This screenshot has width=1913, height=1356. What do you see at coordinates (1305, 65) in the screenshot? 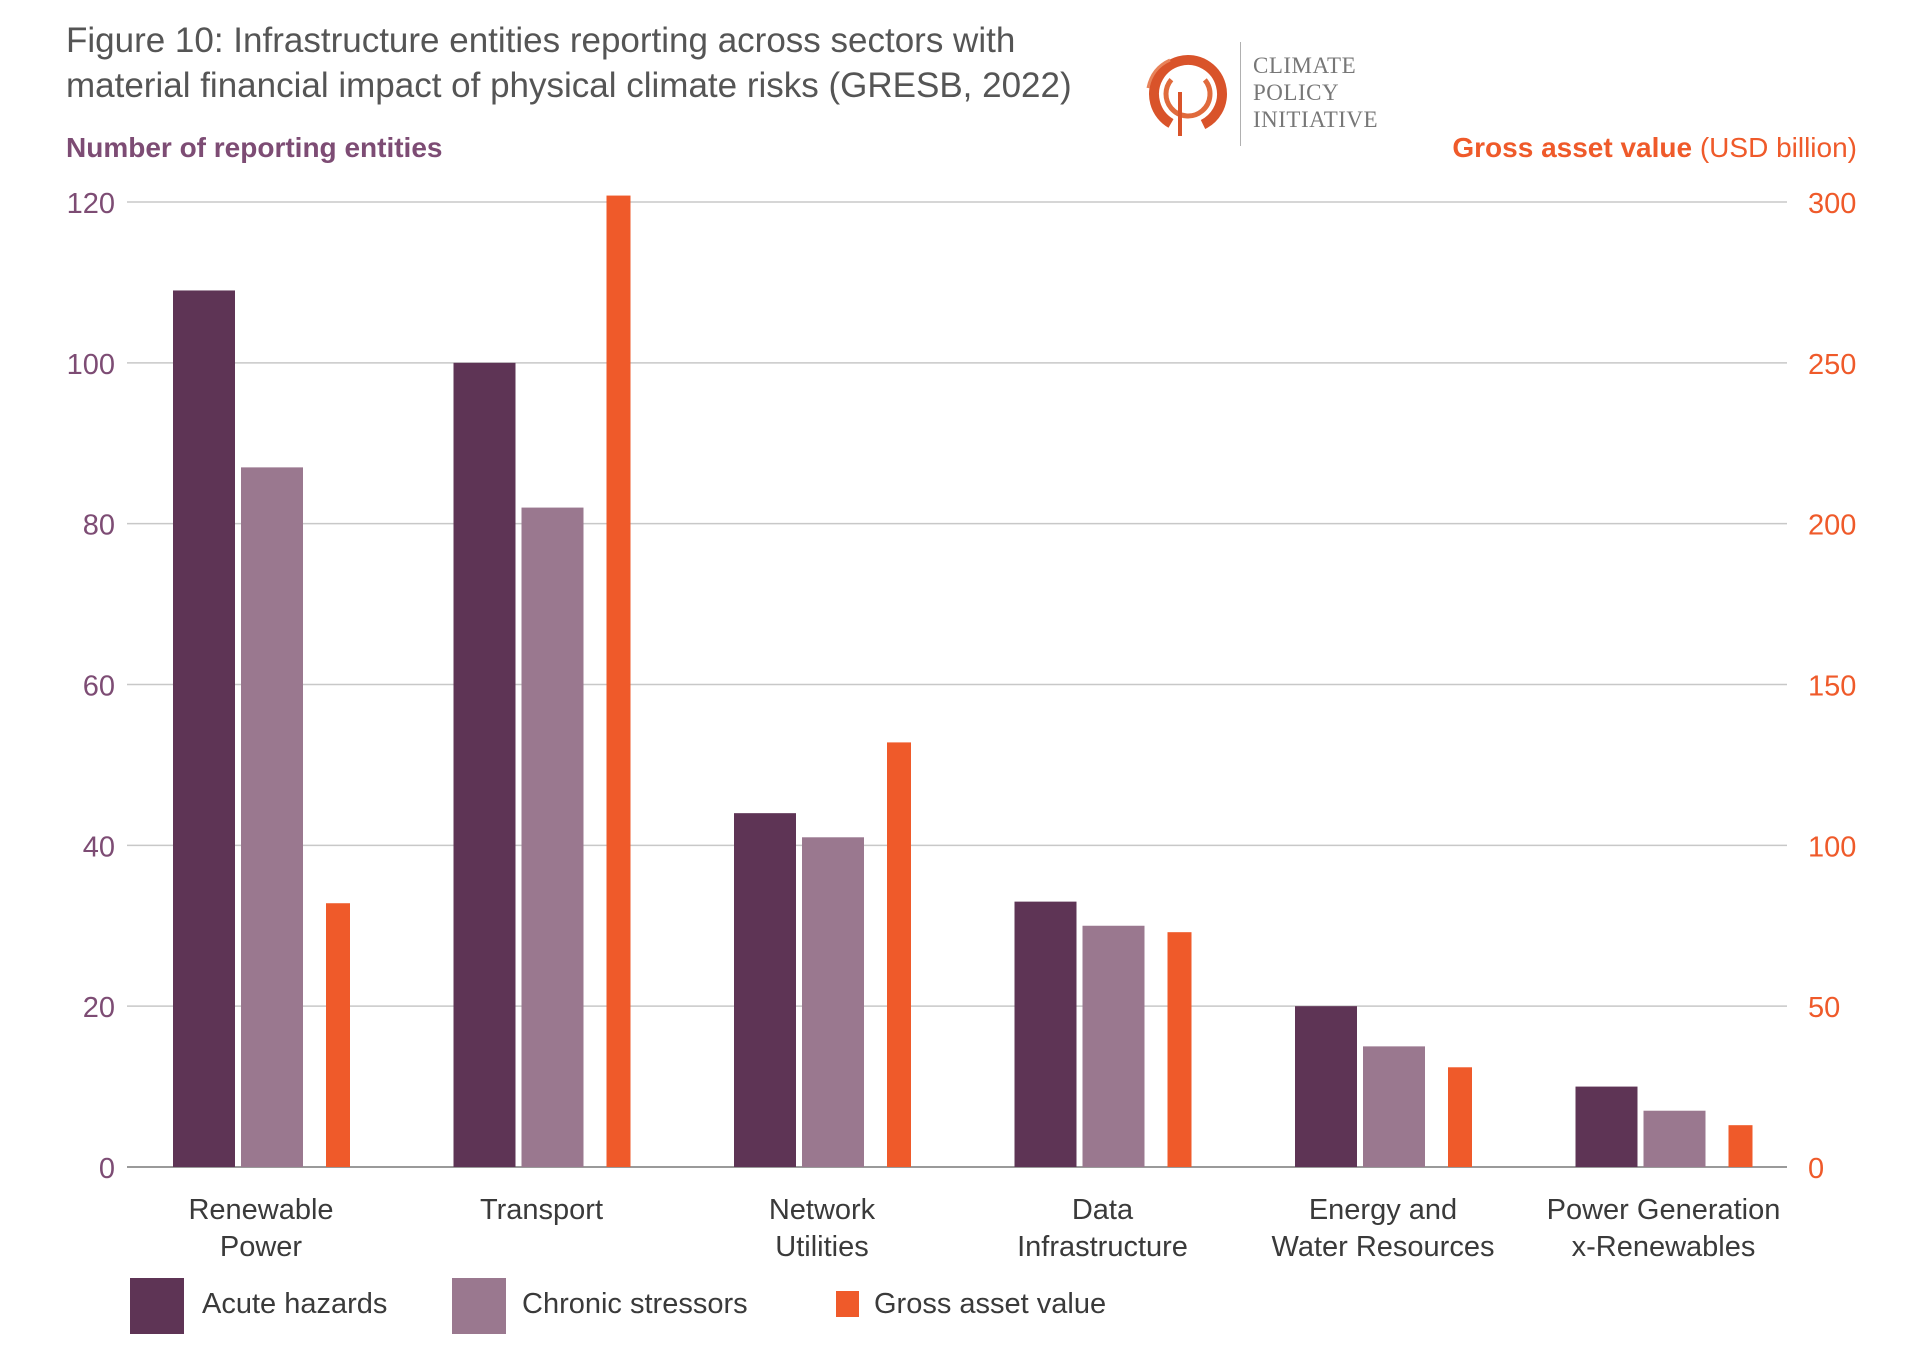
I see `logo-line-1: CLIMATE` at bounding box center [1305, 65].